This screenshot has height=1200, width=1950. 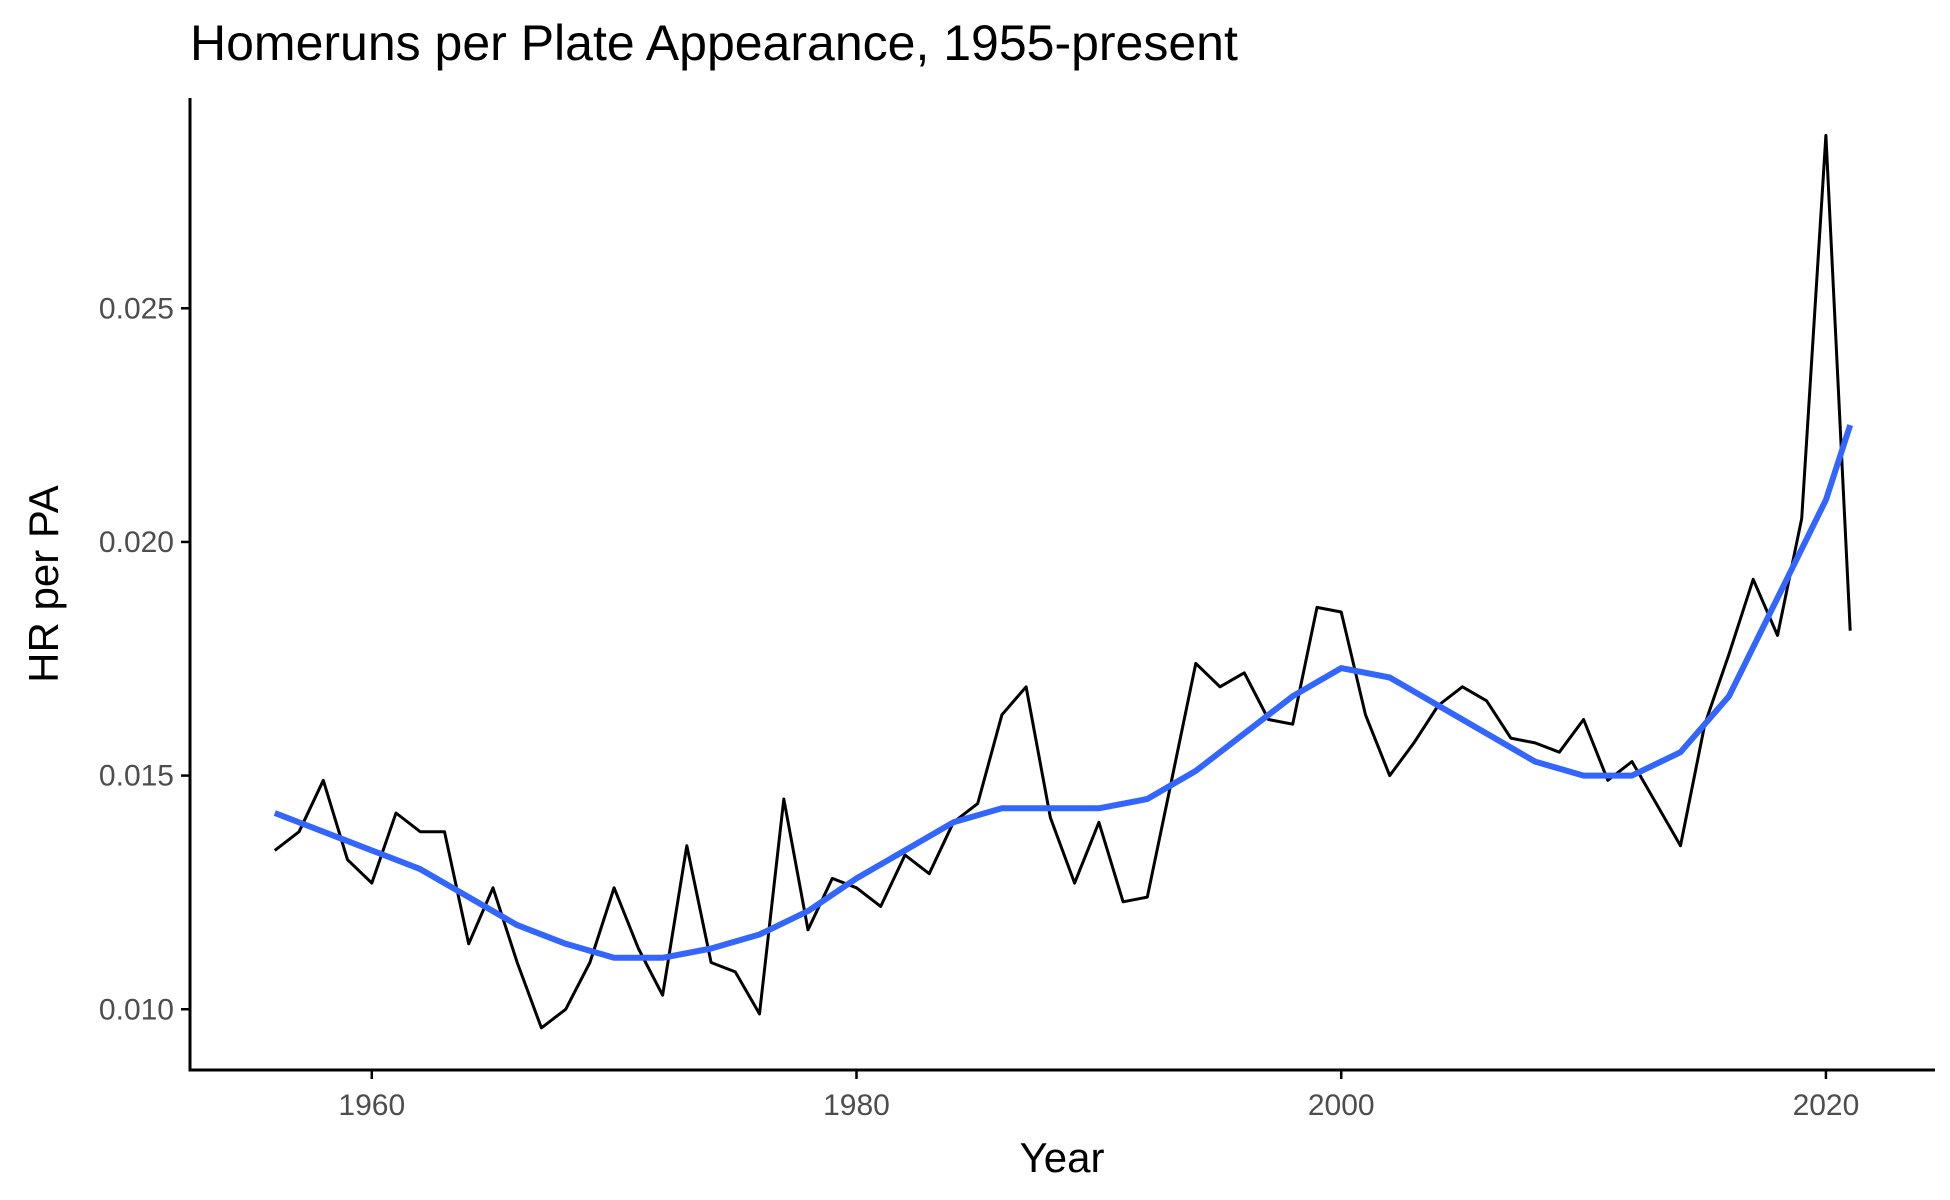 What do you see at coordinates (144, 659) in the screenshot?
I see `y-axis-ticks: 0.010 0.015 0.020 0.025` at bounding box center [144, 659].